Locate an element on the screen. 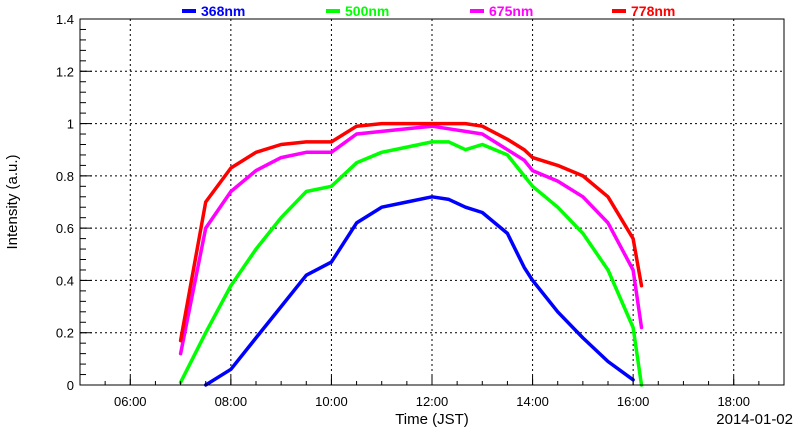  x-tick-label: 06:00 is located at coordinates (130, 401).